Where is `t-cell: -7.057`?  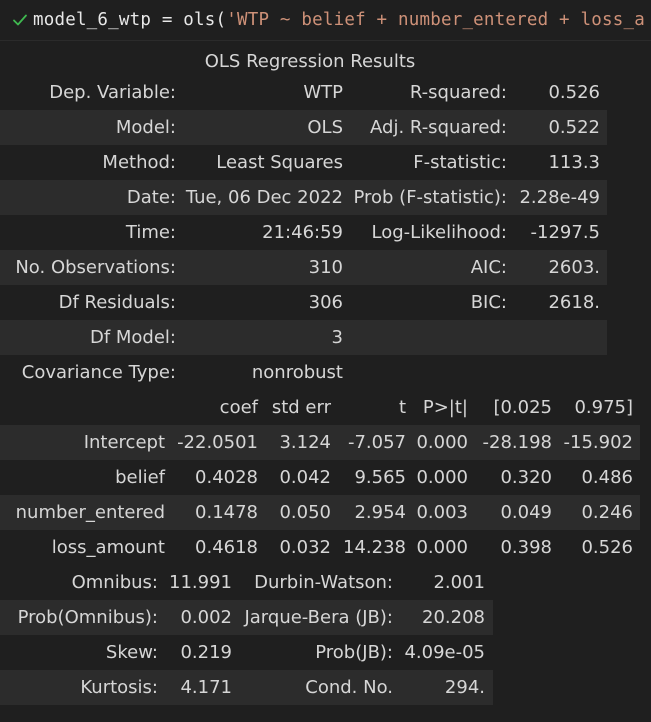 t-cell: -7.057 is located at coordinates (376, 442).